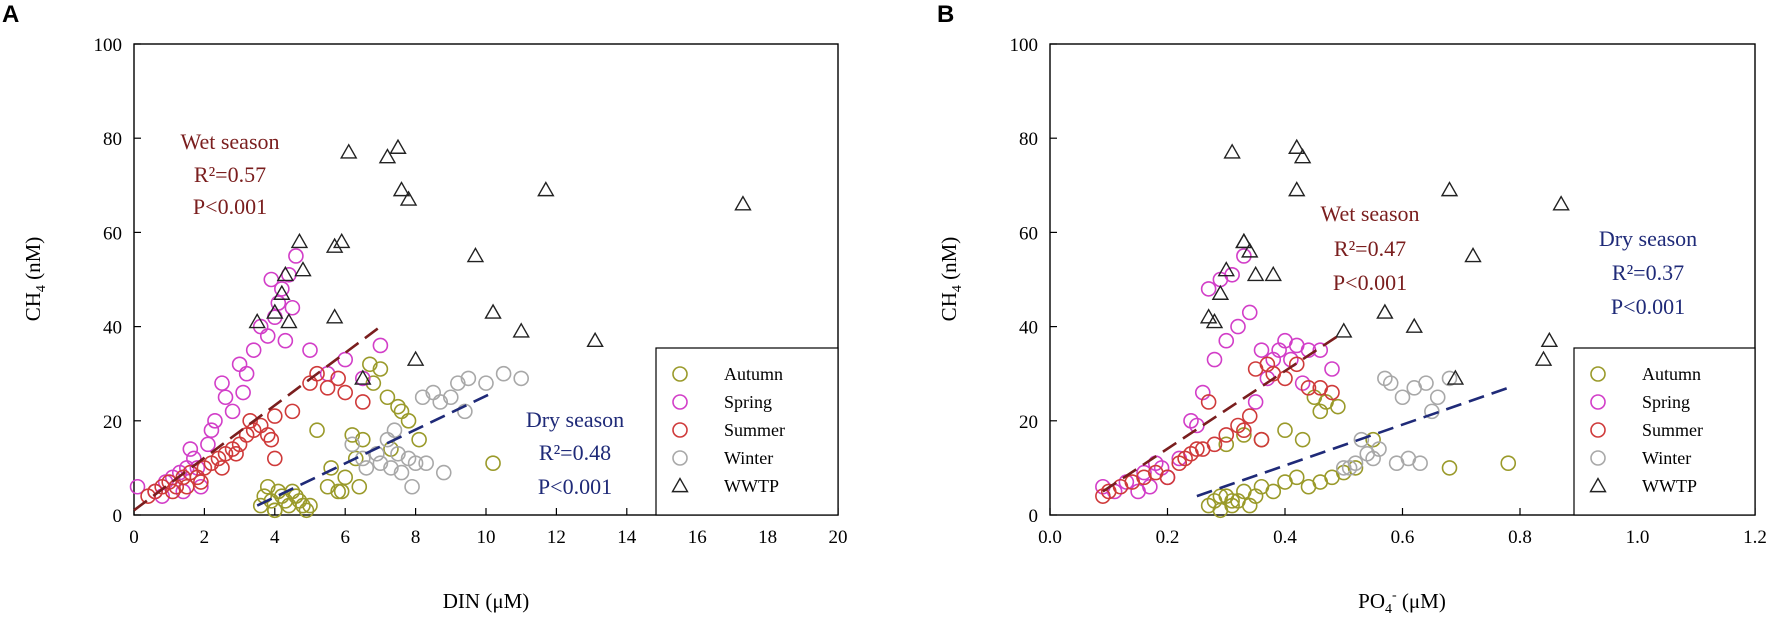 Image resolution: width=1780 pixels, height=628 pixels. What do you see at coordinates (1520, 537) in the screenshot?
I see `x-tick-label: 0.8` at bounding box center [1520, 537].